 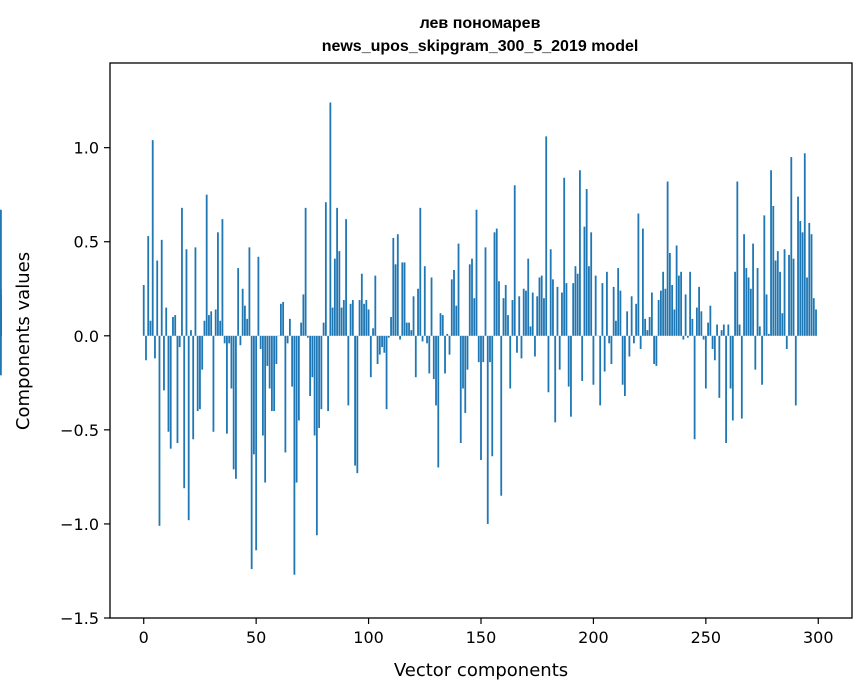 I want to click on y-tick-label: 0.5, so click(x=86, y=242).